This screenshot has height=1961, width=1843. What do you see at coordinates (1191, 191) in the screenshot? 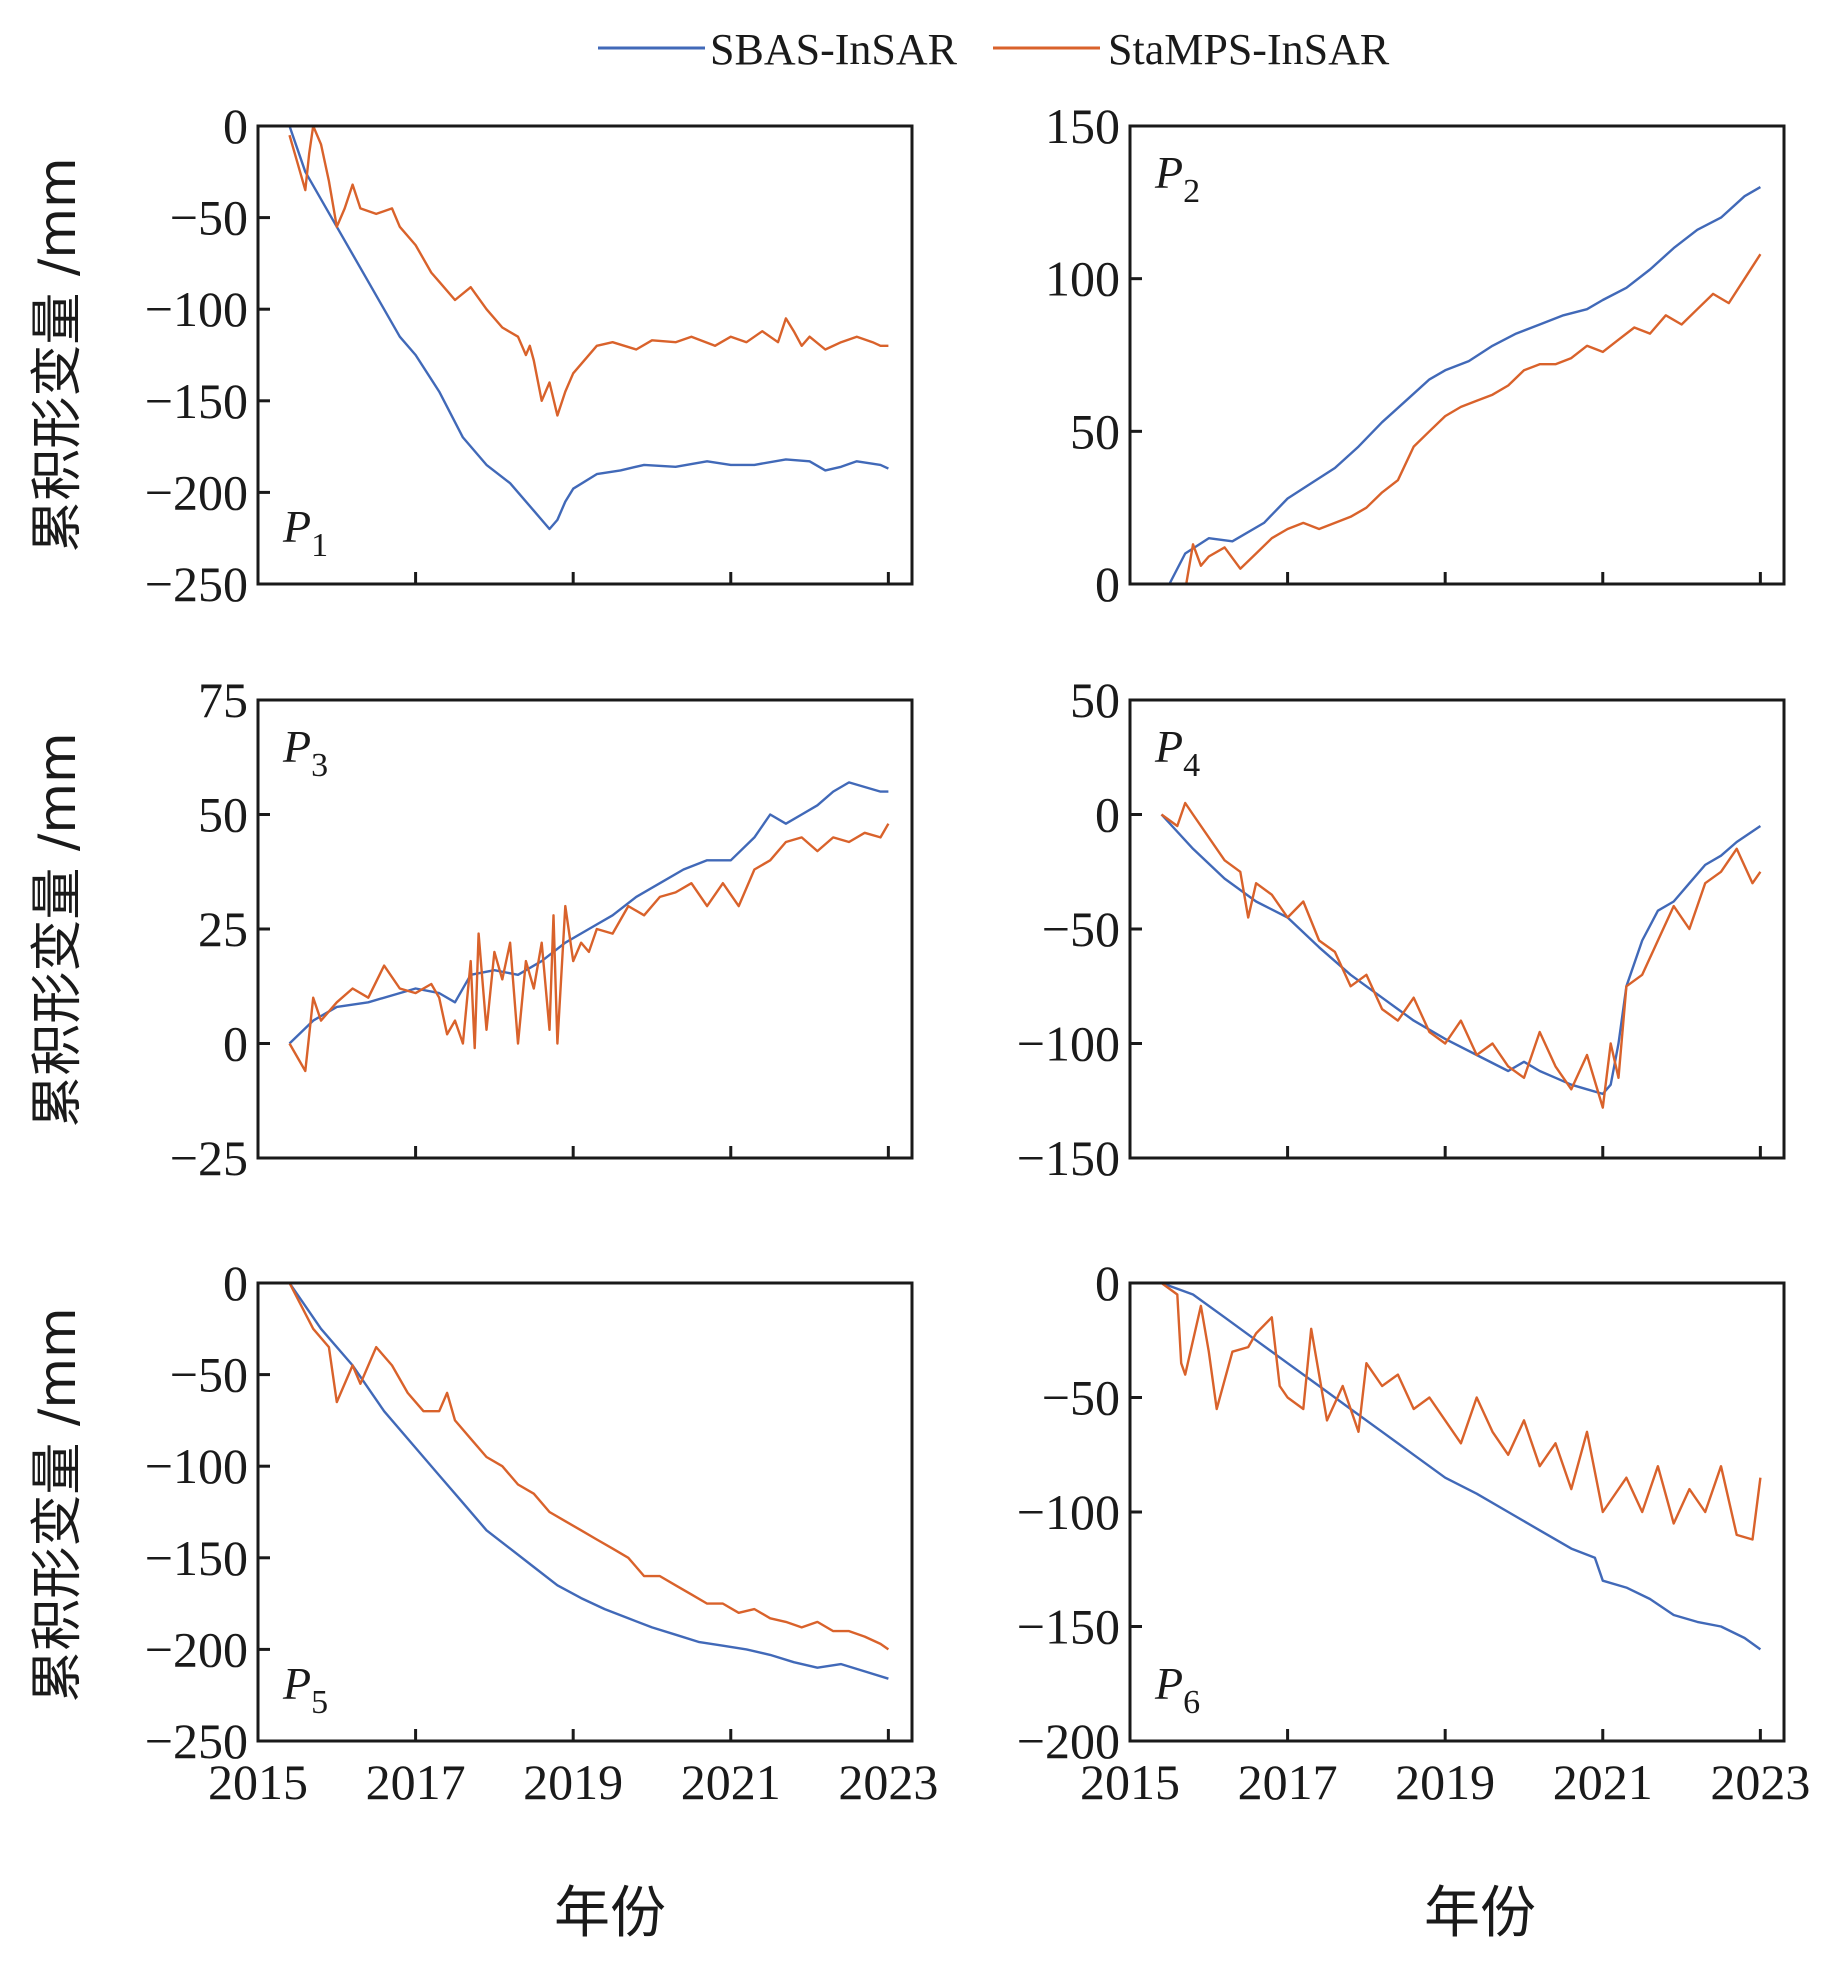
I see `panel-label-sub: 2` at bounding box center [1191, 191].